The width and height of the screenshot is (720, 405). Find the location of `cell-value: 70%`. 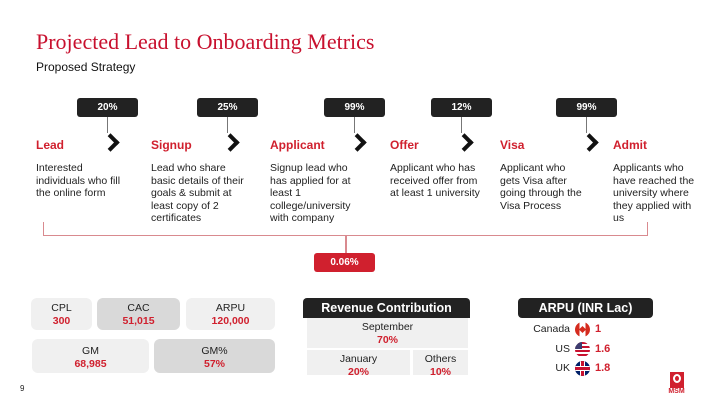

cell-value: 70% is located at coordinates (387, 340).